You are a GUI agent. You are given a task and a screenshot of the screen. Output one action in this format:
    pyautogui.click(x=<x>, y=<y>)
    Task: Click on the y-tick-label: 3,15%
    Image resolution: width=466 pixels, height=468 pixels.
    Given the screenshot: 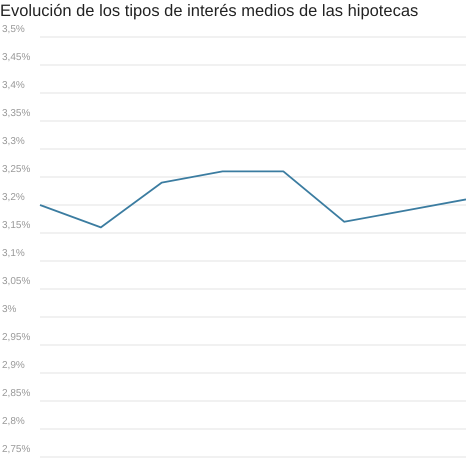 What is the action you would take?
    pyautogui.click(x=16, y=225)
    